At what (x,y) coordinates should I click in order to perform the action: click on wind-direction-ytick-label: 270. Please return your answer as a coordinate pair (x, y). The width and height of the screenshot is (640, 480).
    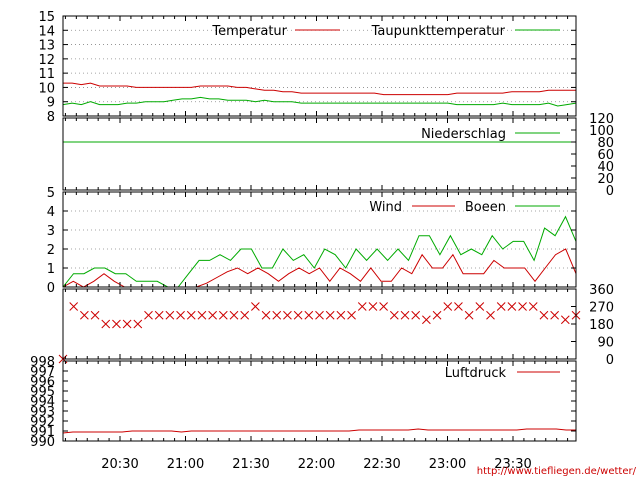
    Looking at the image, I should click on (601, 308).